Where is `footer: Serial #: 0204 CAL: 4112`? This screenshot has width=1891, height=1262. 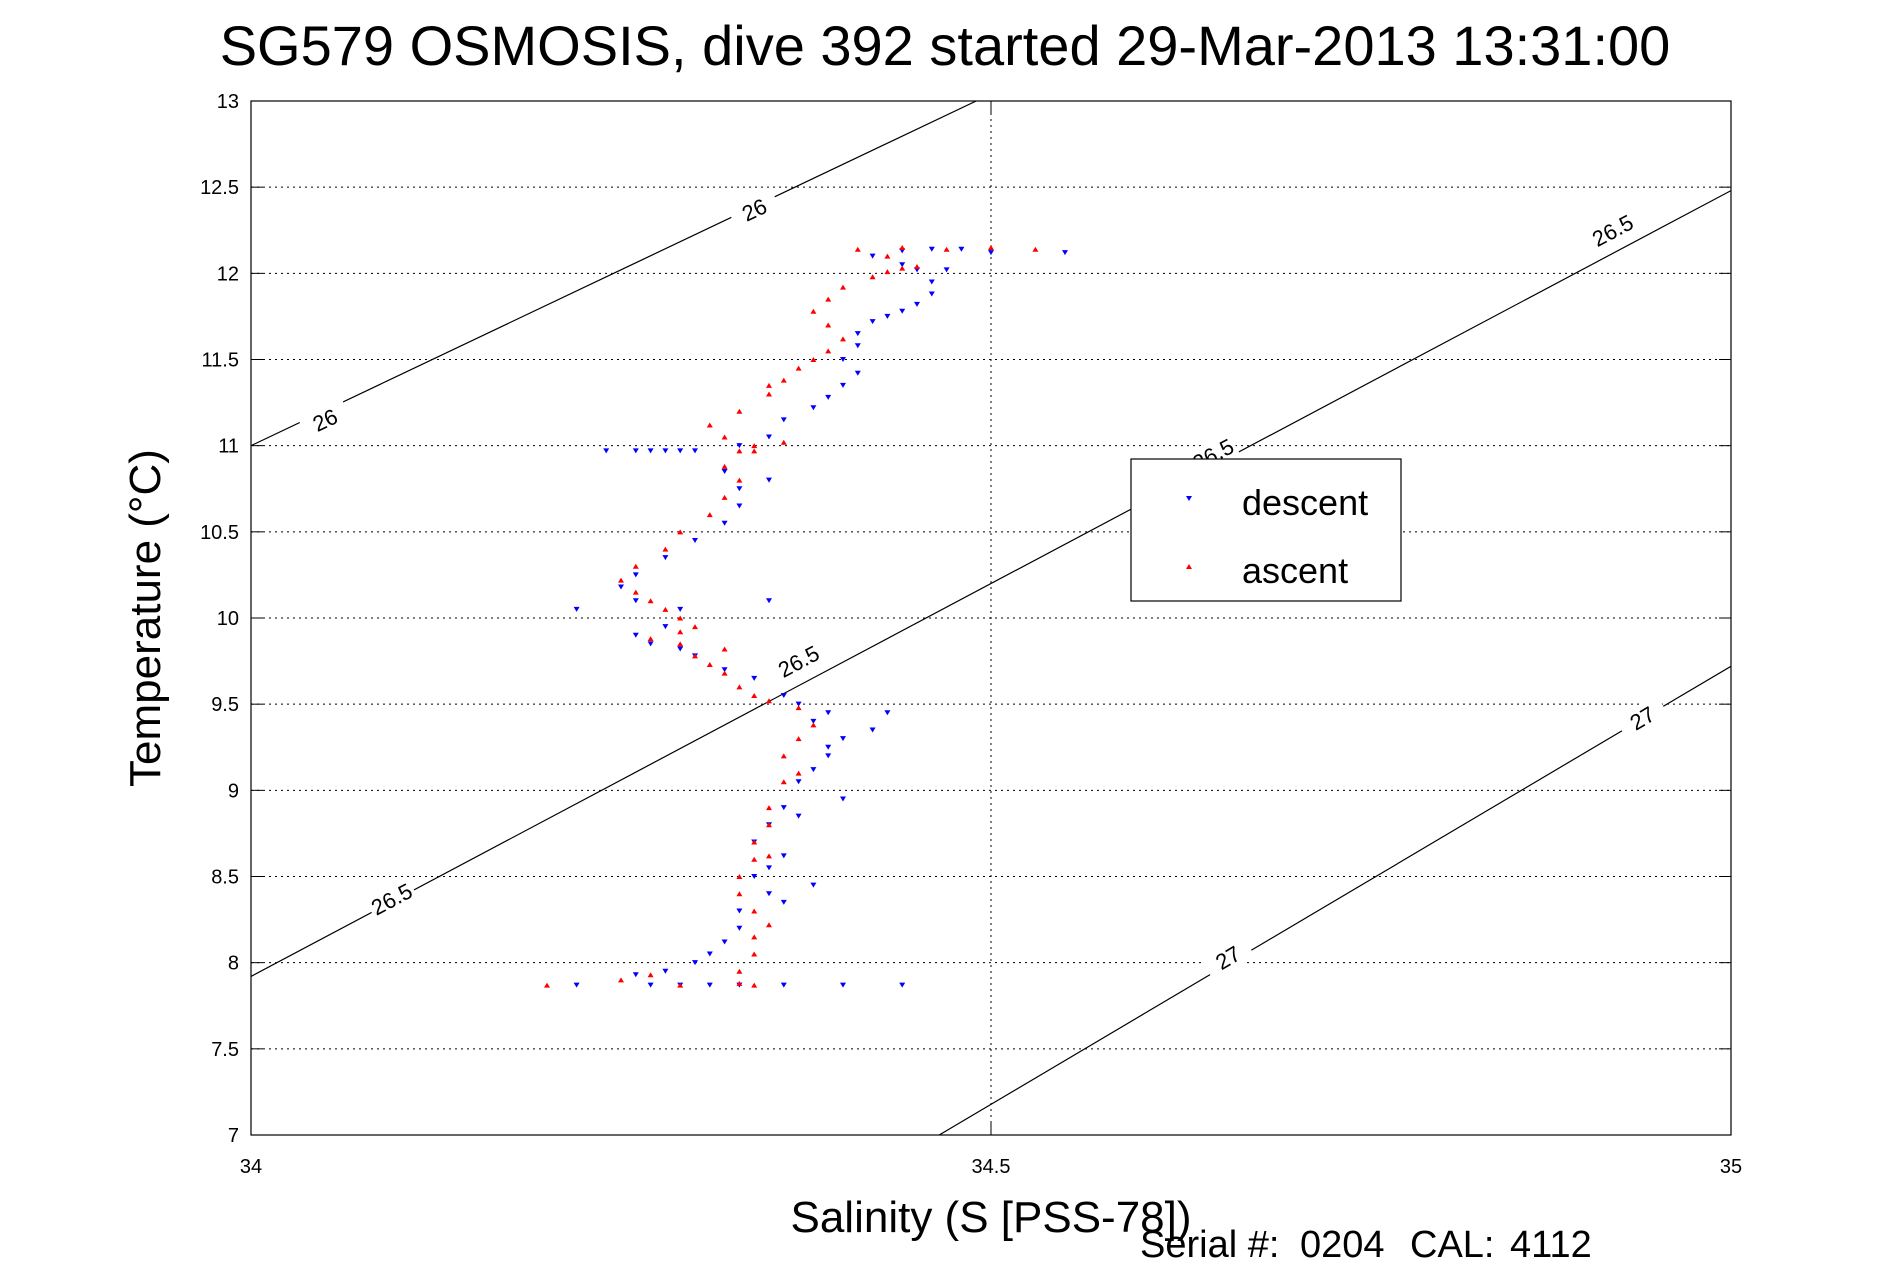
footer: Serial #: 0204 CAL: 4112 is located at coordinates (1366, 1243).